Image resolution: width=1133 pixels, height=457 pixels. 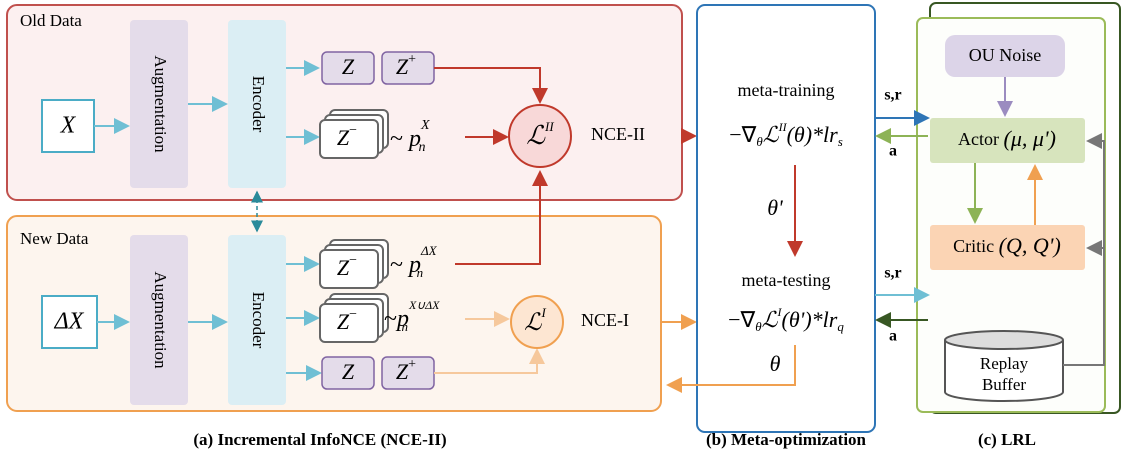 I want to click on text-part: X∪ΔX, so click(x=424, y=305).